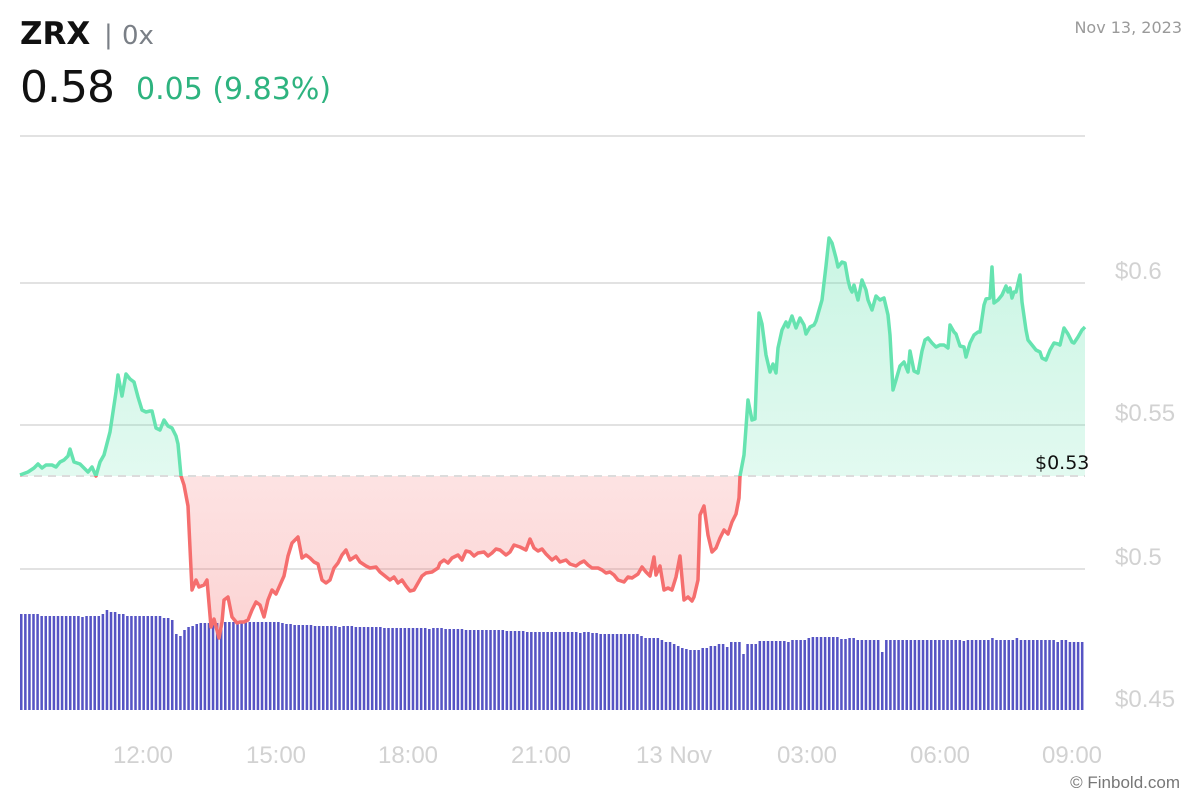  I want to click on finbold-credit: © Finbold.com, so click(1125, 782).